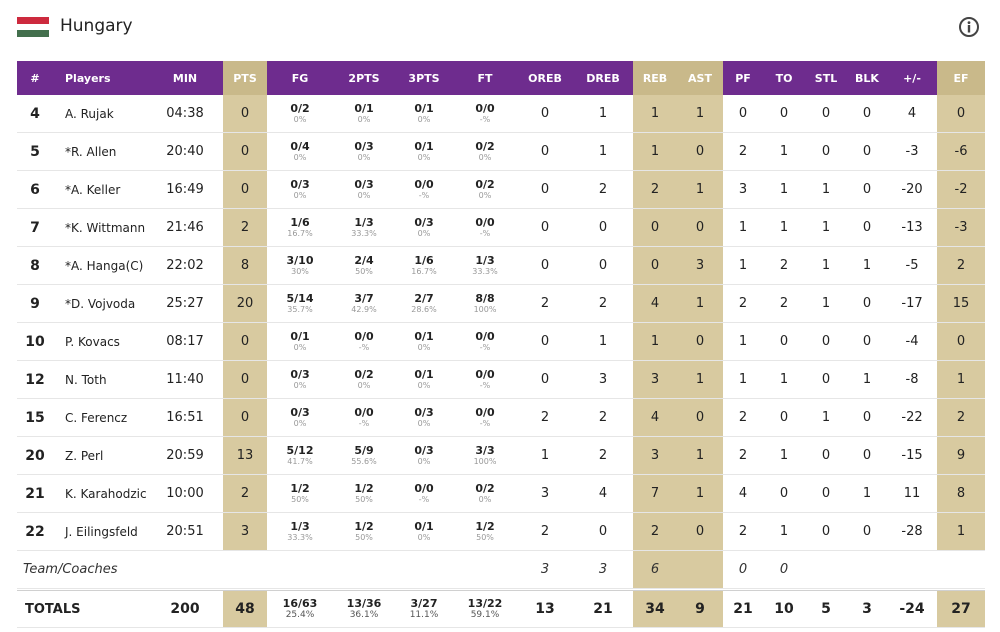 Image resolution: width=1000 pixels, height=632 pixels. Describe the element at coordinates (364, 78) in the screenshot. I see `column-header-2pts: 2PTS` at that location.